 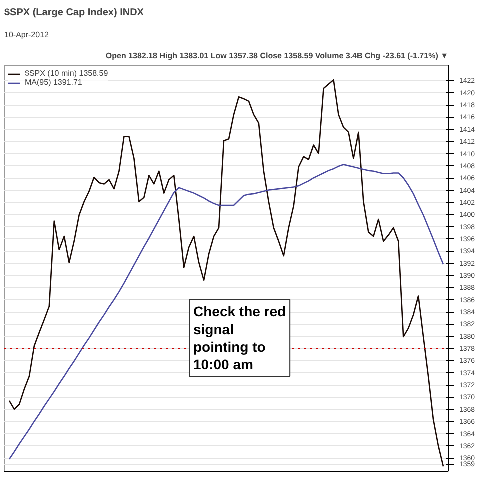 I want to click on text: Open 1382.18 High 1383.01 Low 1357.38 Close 1358.59 Volume 3.4B Chg -23.61 (-1.71%) ▼, so click(x=277, y=56).